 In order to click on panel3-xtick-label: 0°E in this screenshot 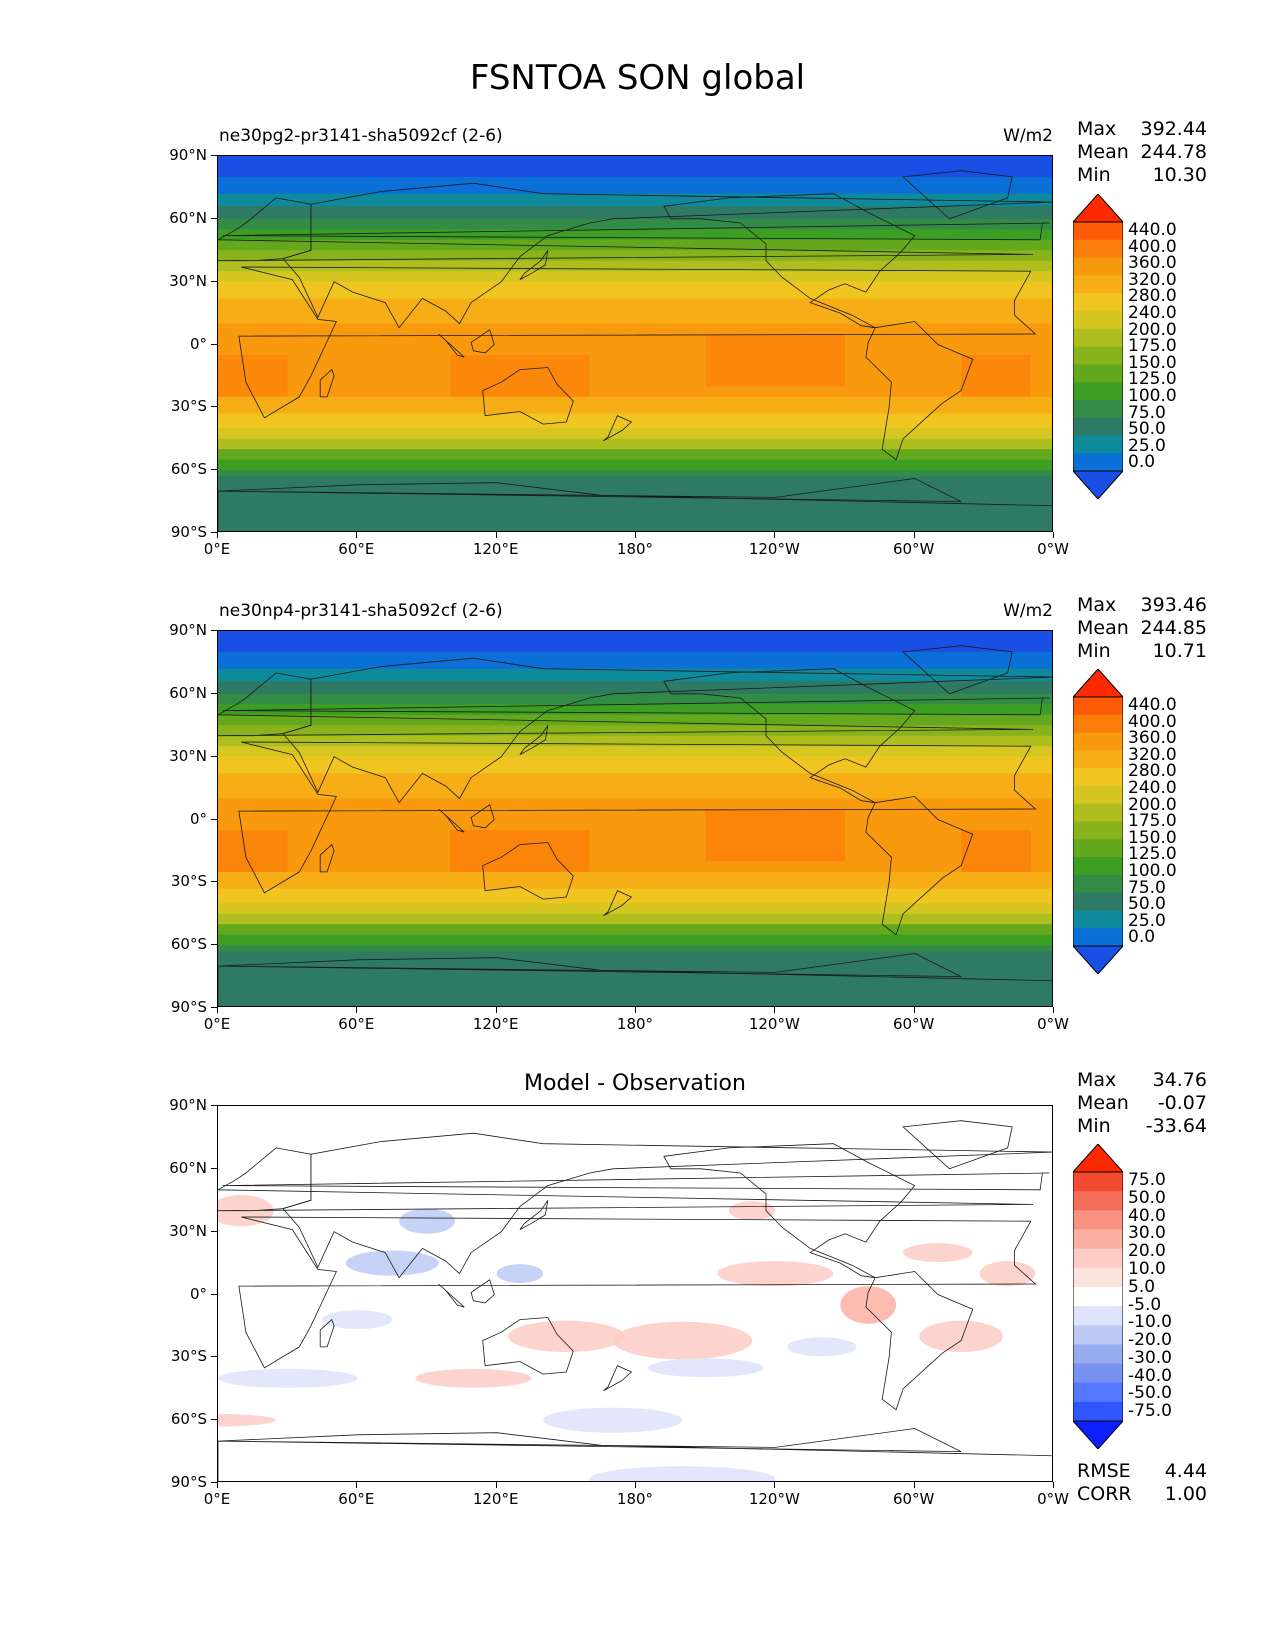, I will do `click(217, 1499)`.